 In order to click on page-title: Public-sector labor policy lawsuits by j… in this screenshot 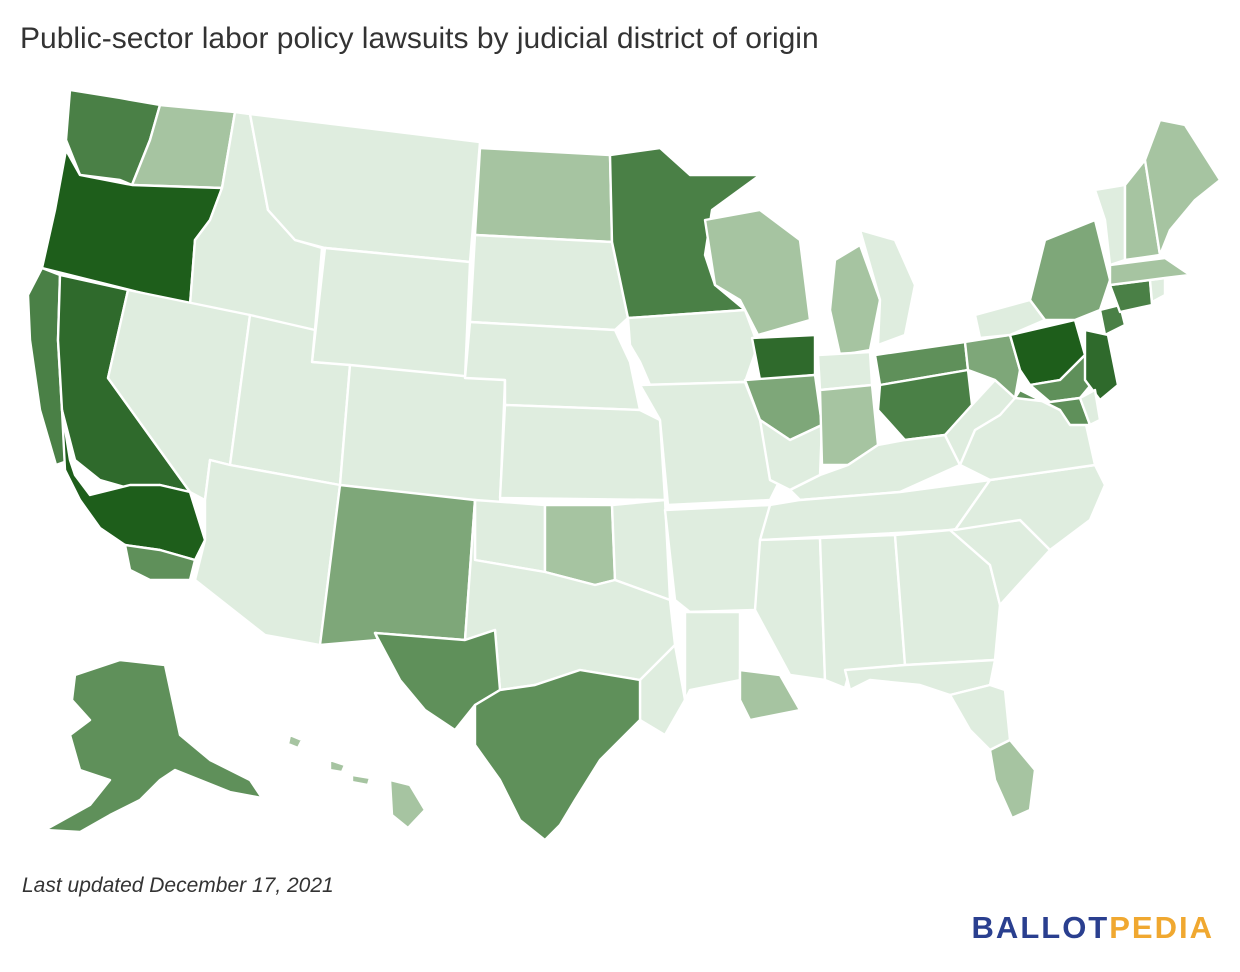, I will do `click(419, 38)`.